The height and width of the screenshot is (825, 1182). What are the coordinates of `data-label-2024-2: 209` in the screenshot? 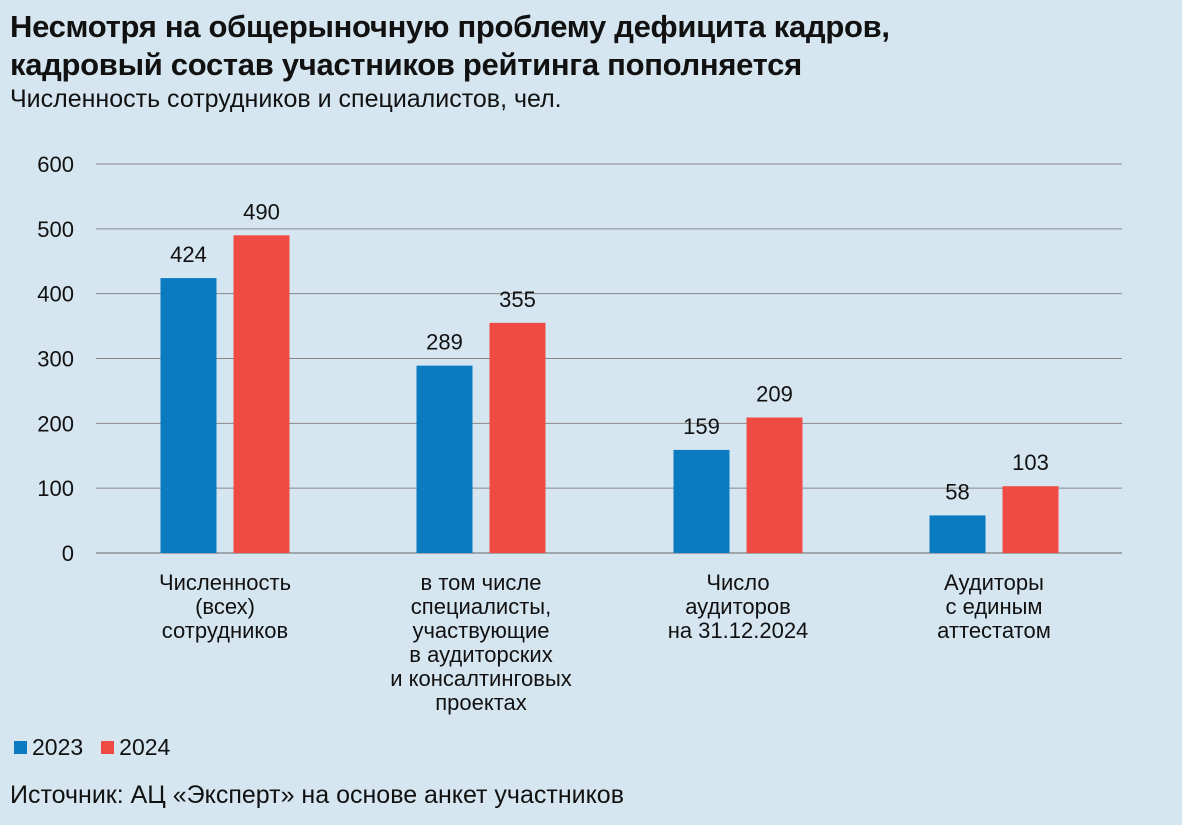 It's located at (774, 393).